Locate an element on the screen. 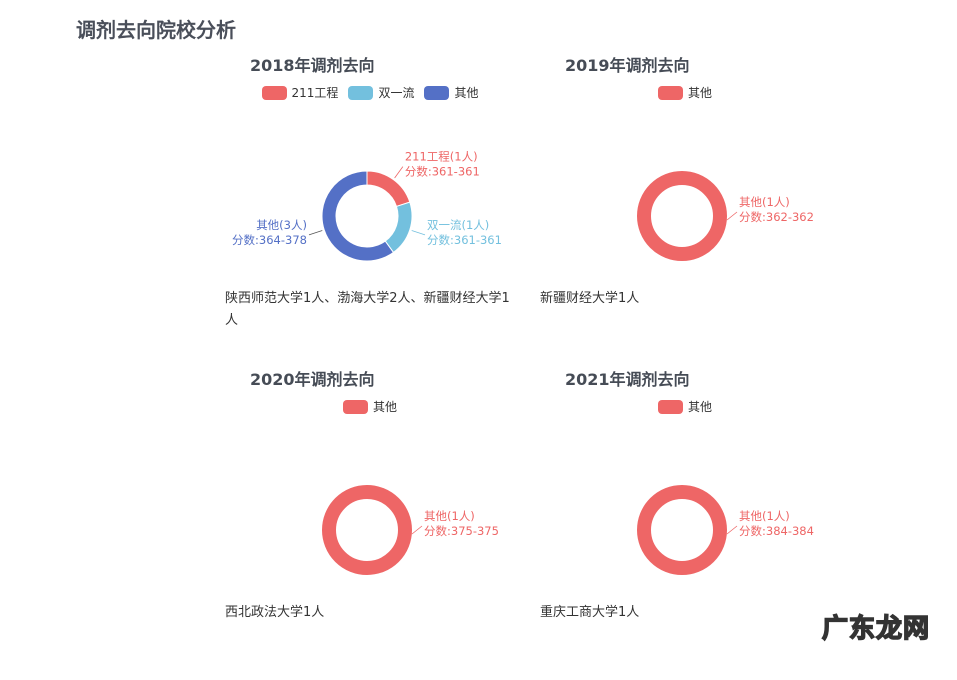 The image size is (957, 680). slice-label: 其他(3人) is located at coordinates (281, 225).